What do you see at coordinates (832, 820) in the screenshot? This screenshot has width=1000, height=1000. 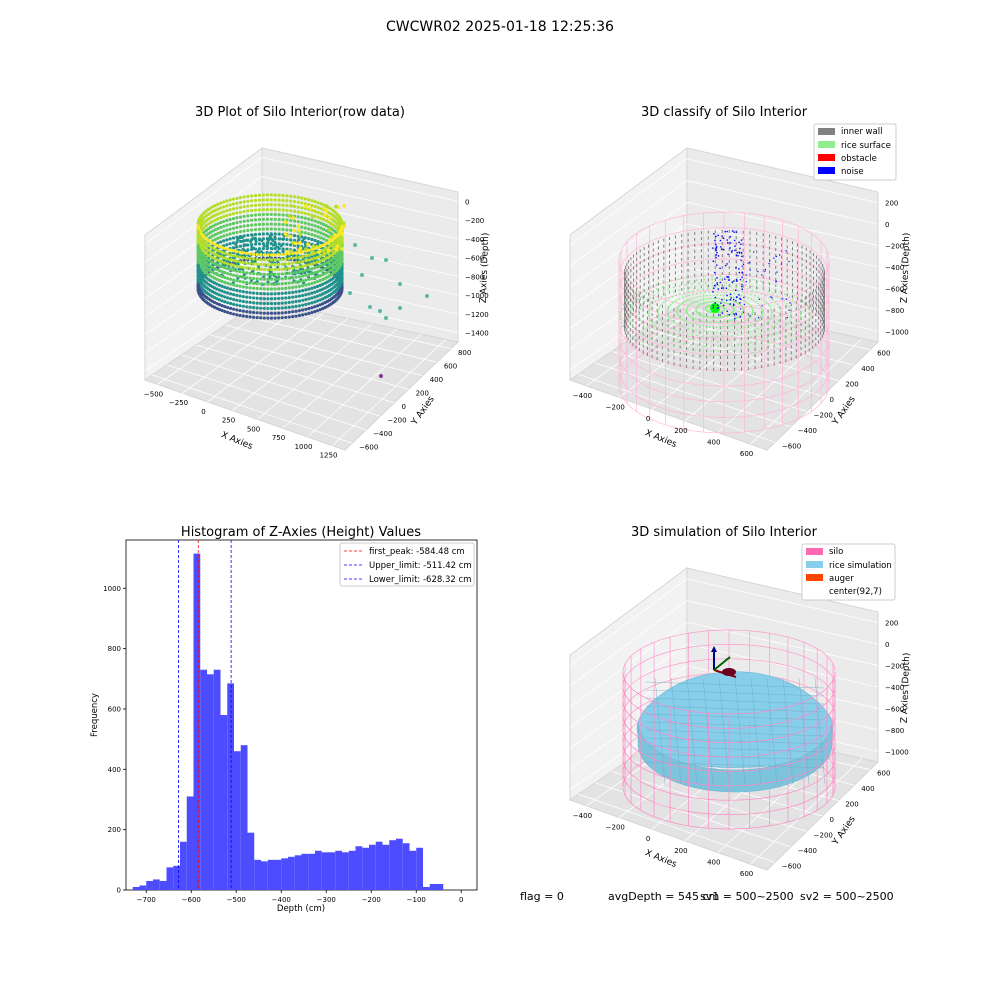 I see `simulation-y-tick-label: 0` at bounding box center [832, 820].